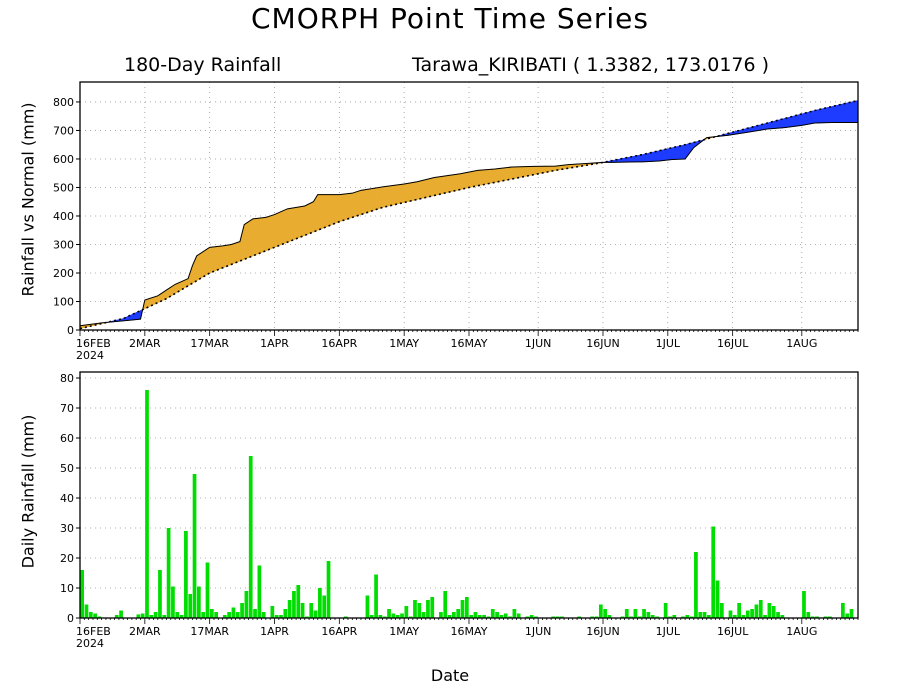 The image size is (900, 700). I want to click on x-tick-label: 16JUN, so click(603, 631).